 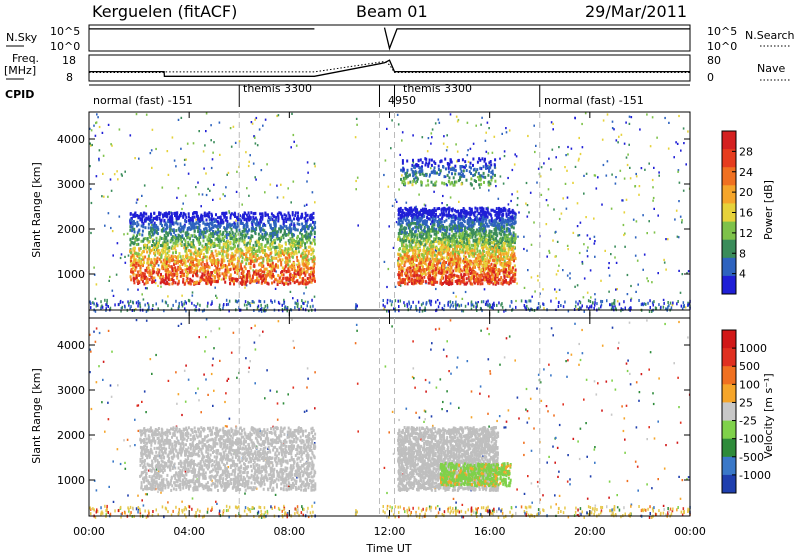 I want to click on nsky-tick-bottom: 10^0, so click(x=65, y=46).